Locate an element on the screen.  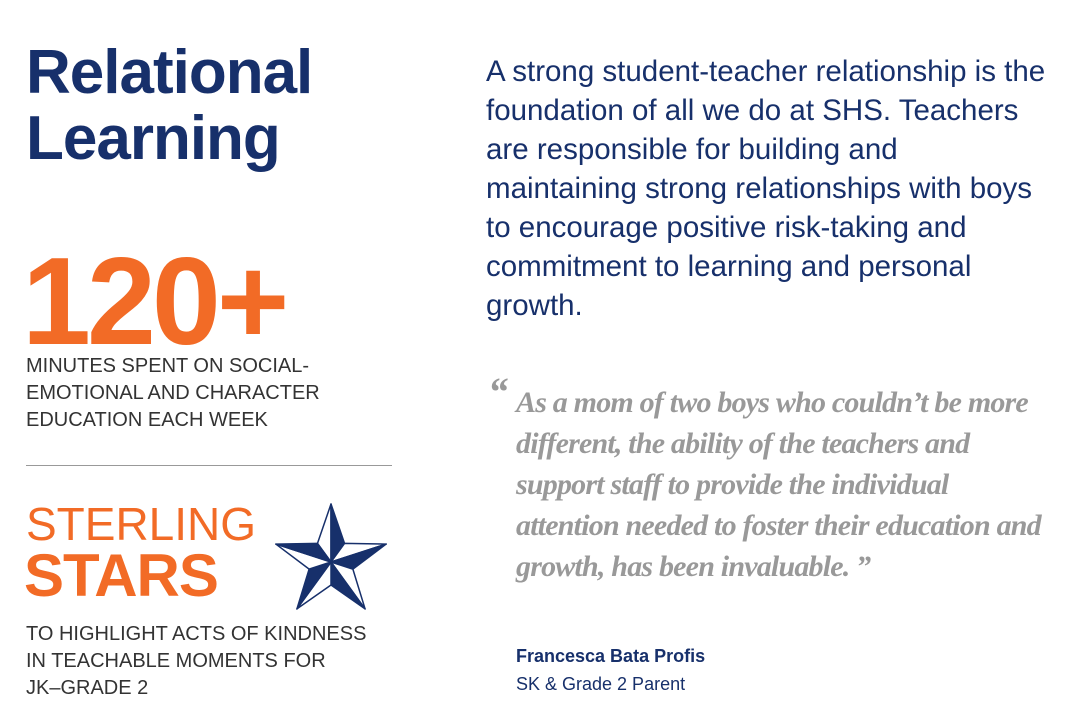
open-quote-mark: “ is located at coordinates (498, 391).